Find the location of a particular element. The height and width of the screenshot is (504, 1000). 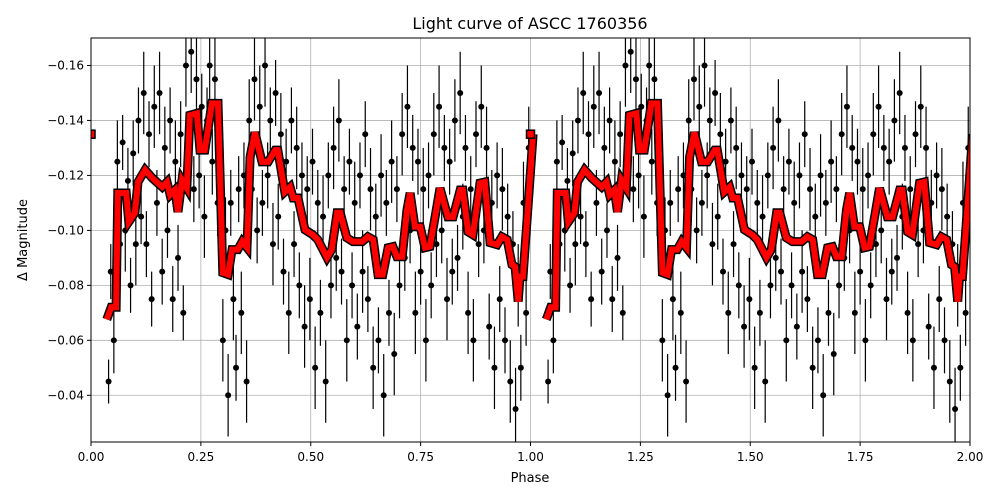

y-tick-label: −0.06 is located at coordinates (65, 340).